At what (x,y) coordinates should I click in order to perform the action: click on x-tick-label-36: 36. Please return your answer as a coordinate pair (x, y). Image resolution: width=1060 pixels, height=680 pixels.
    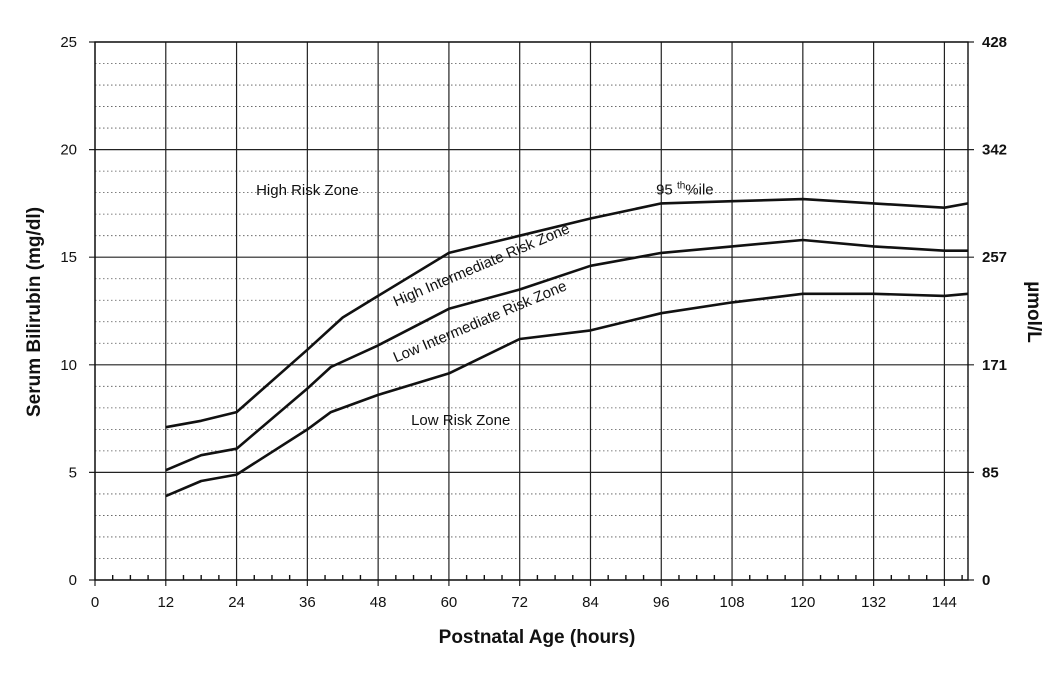
    Looking at the image, I should click on (307, 602).